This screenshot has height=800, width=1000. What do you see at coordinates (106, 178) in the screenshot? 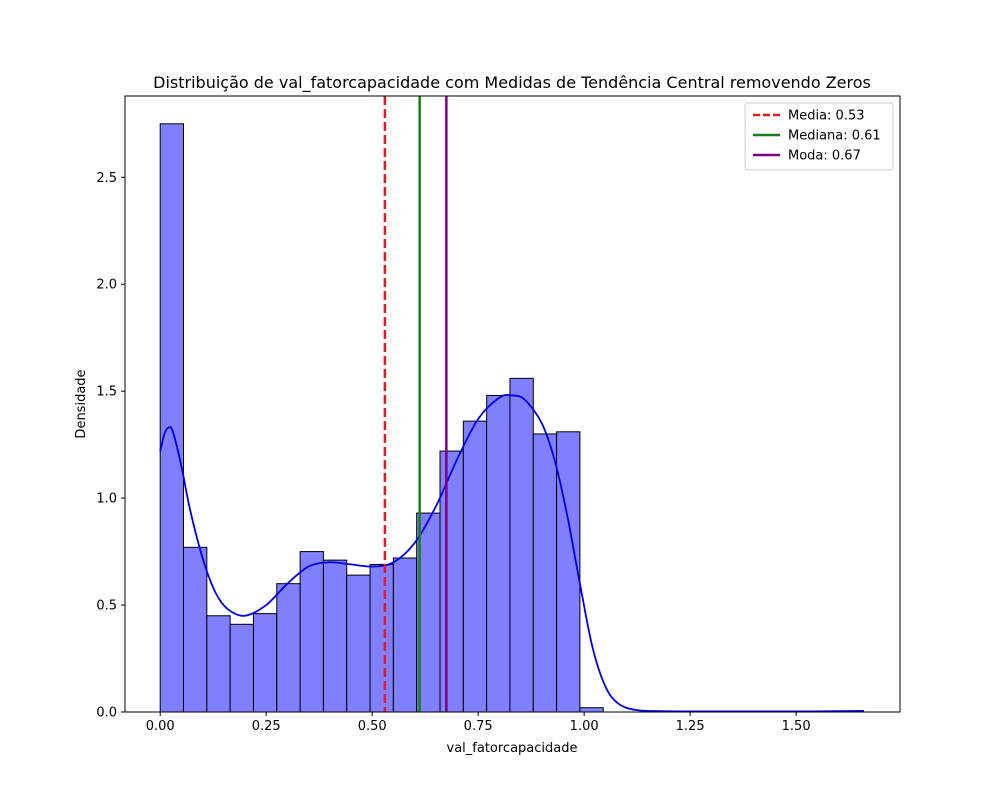
I see `y-tick-label-5: 2.5` at bounding box center [106, 178].